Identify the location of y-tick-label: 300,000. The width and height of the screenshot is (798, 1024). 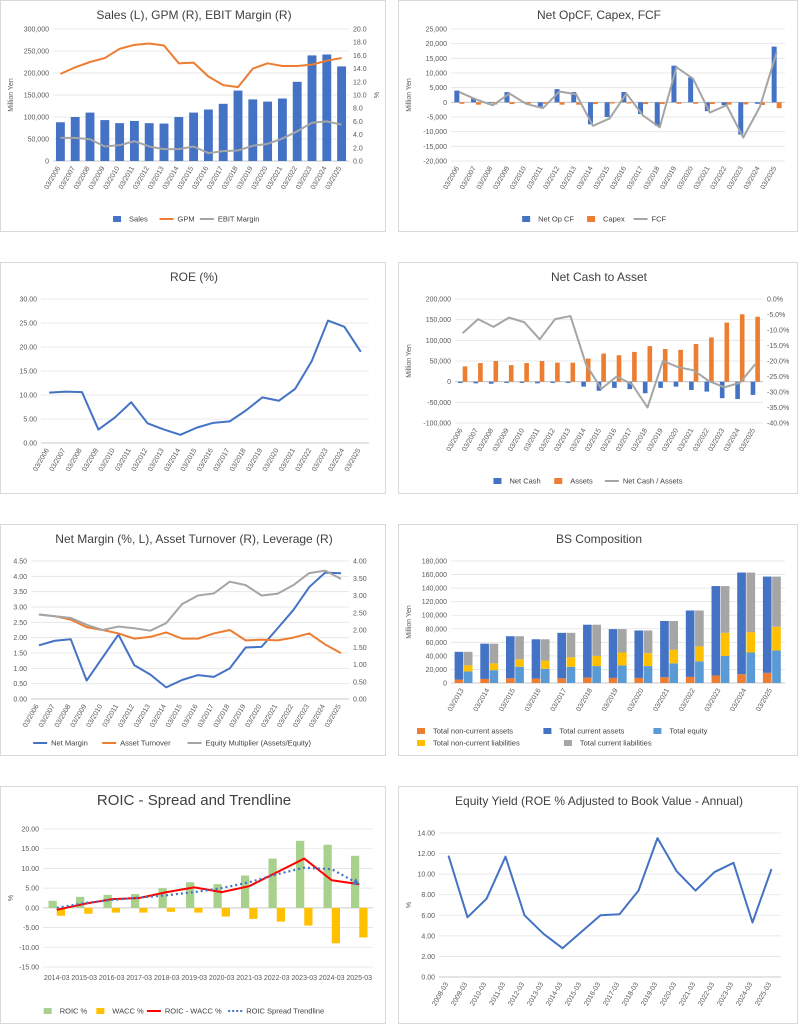
(36, 30).